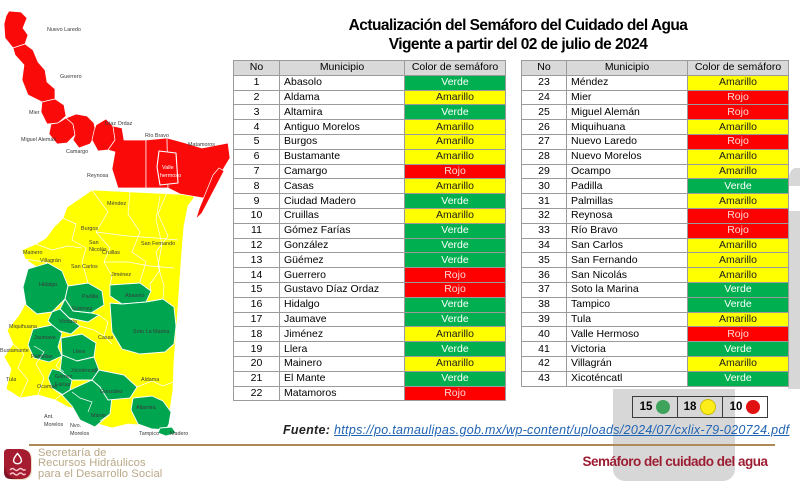  Describe the element at coordinates (168, 168) in the screenshot. I see `svg-text: Valle` at that location.